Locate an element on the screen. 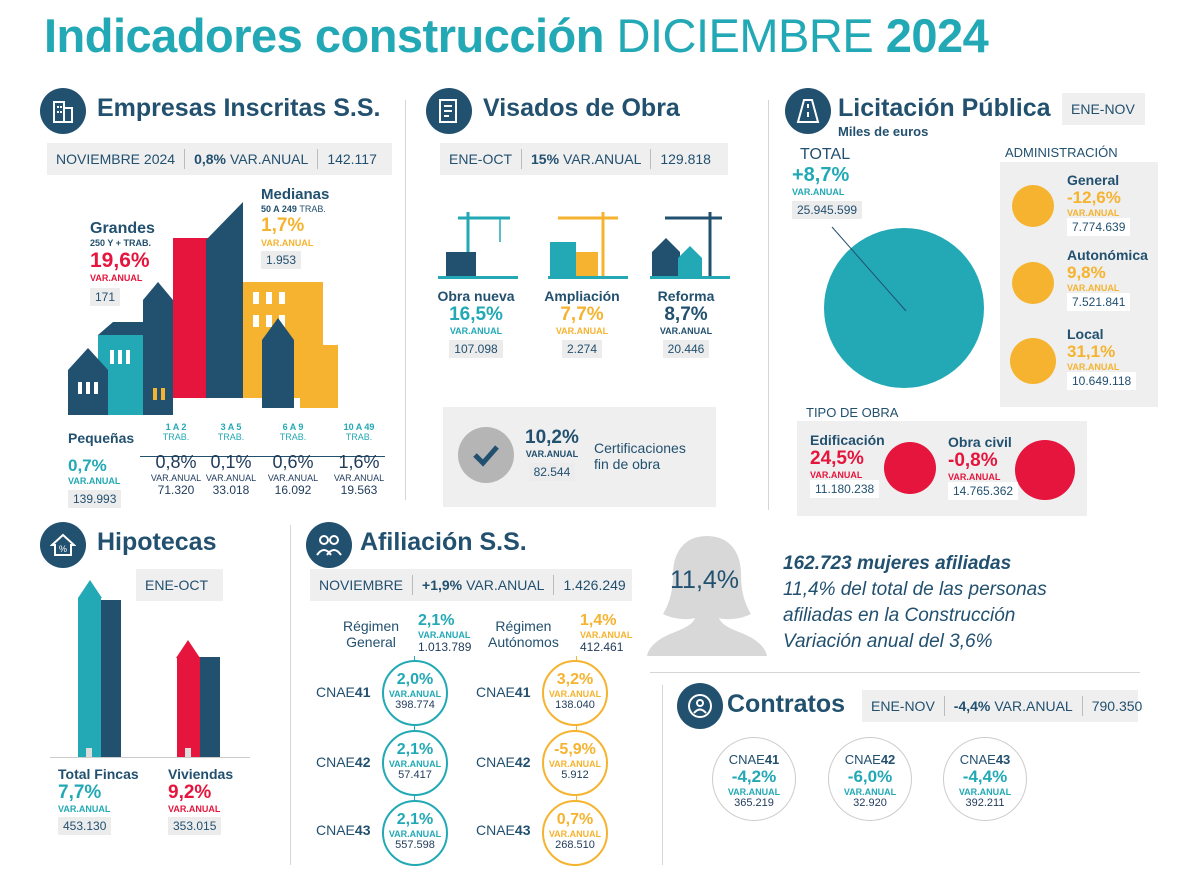 The height and width of the screenshot is (890, 1195). admin-local: Local 31,1% VAR.ANUAL 10.649.118 is located at coordinates (1102, 358).